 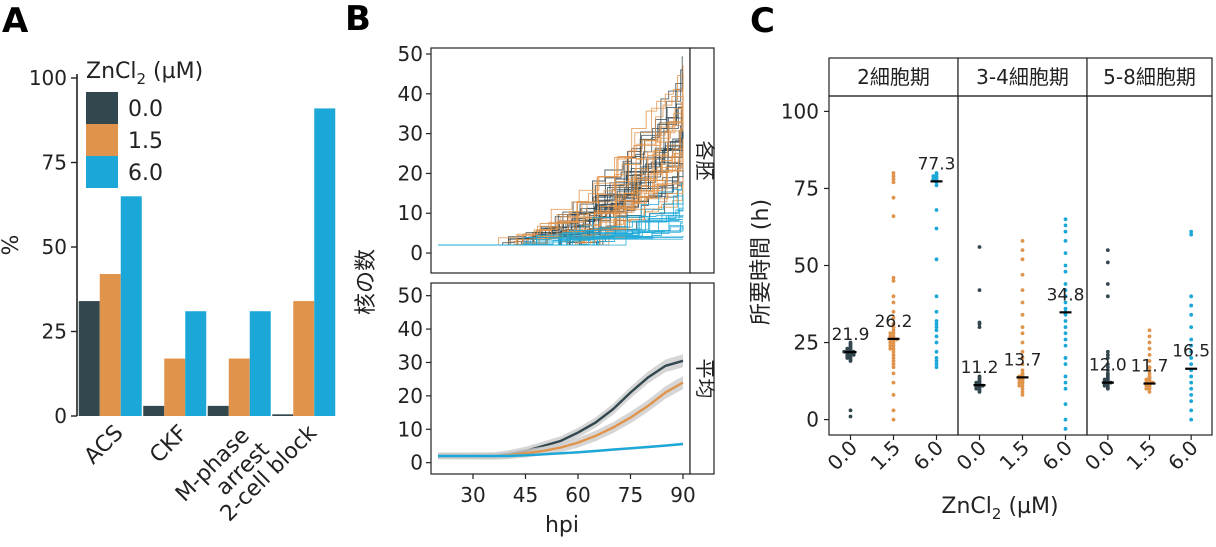 I want to click on panel-b-strip, so click(x=702, y=378).